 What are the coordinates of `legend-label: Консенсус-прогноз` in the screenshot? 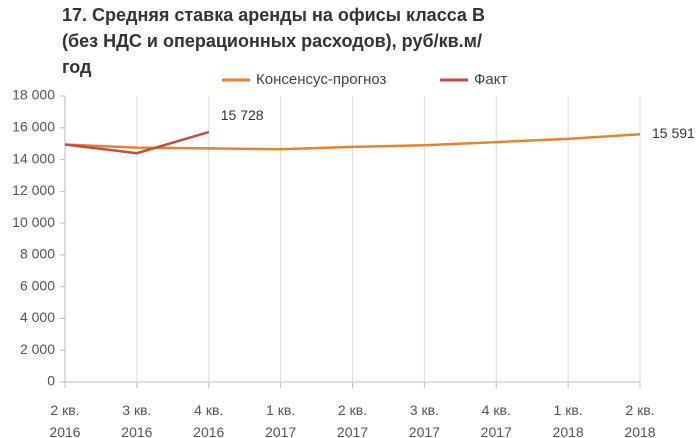 It's located at (321, 79).